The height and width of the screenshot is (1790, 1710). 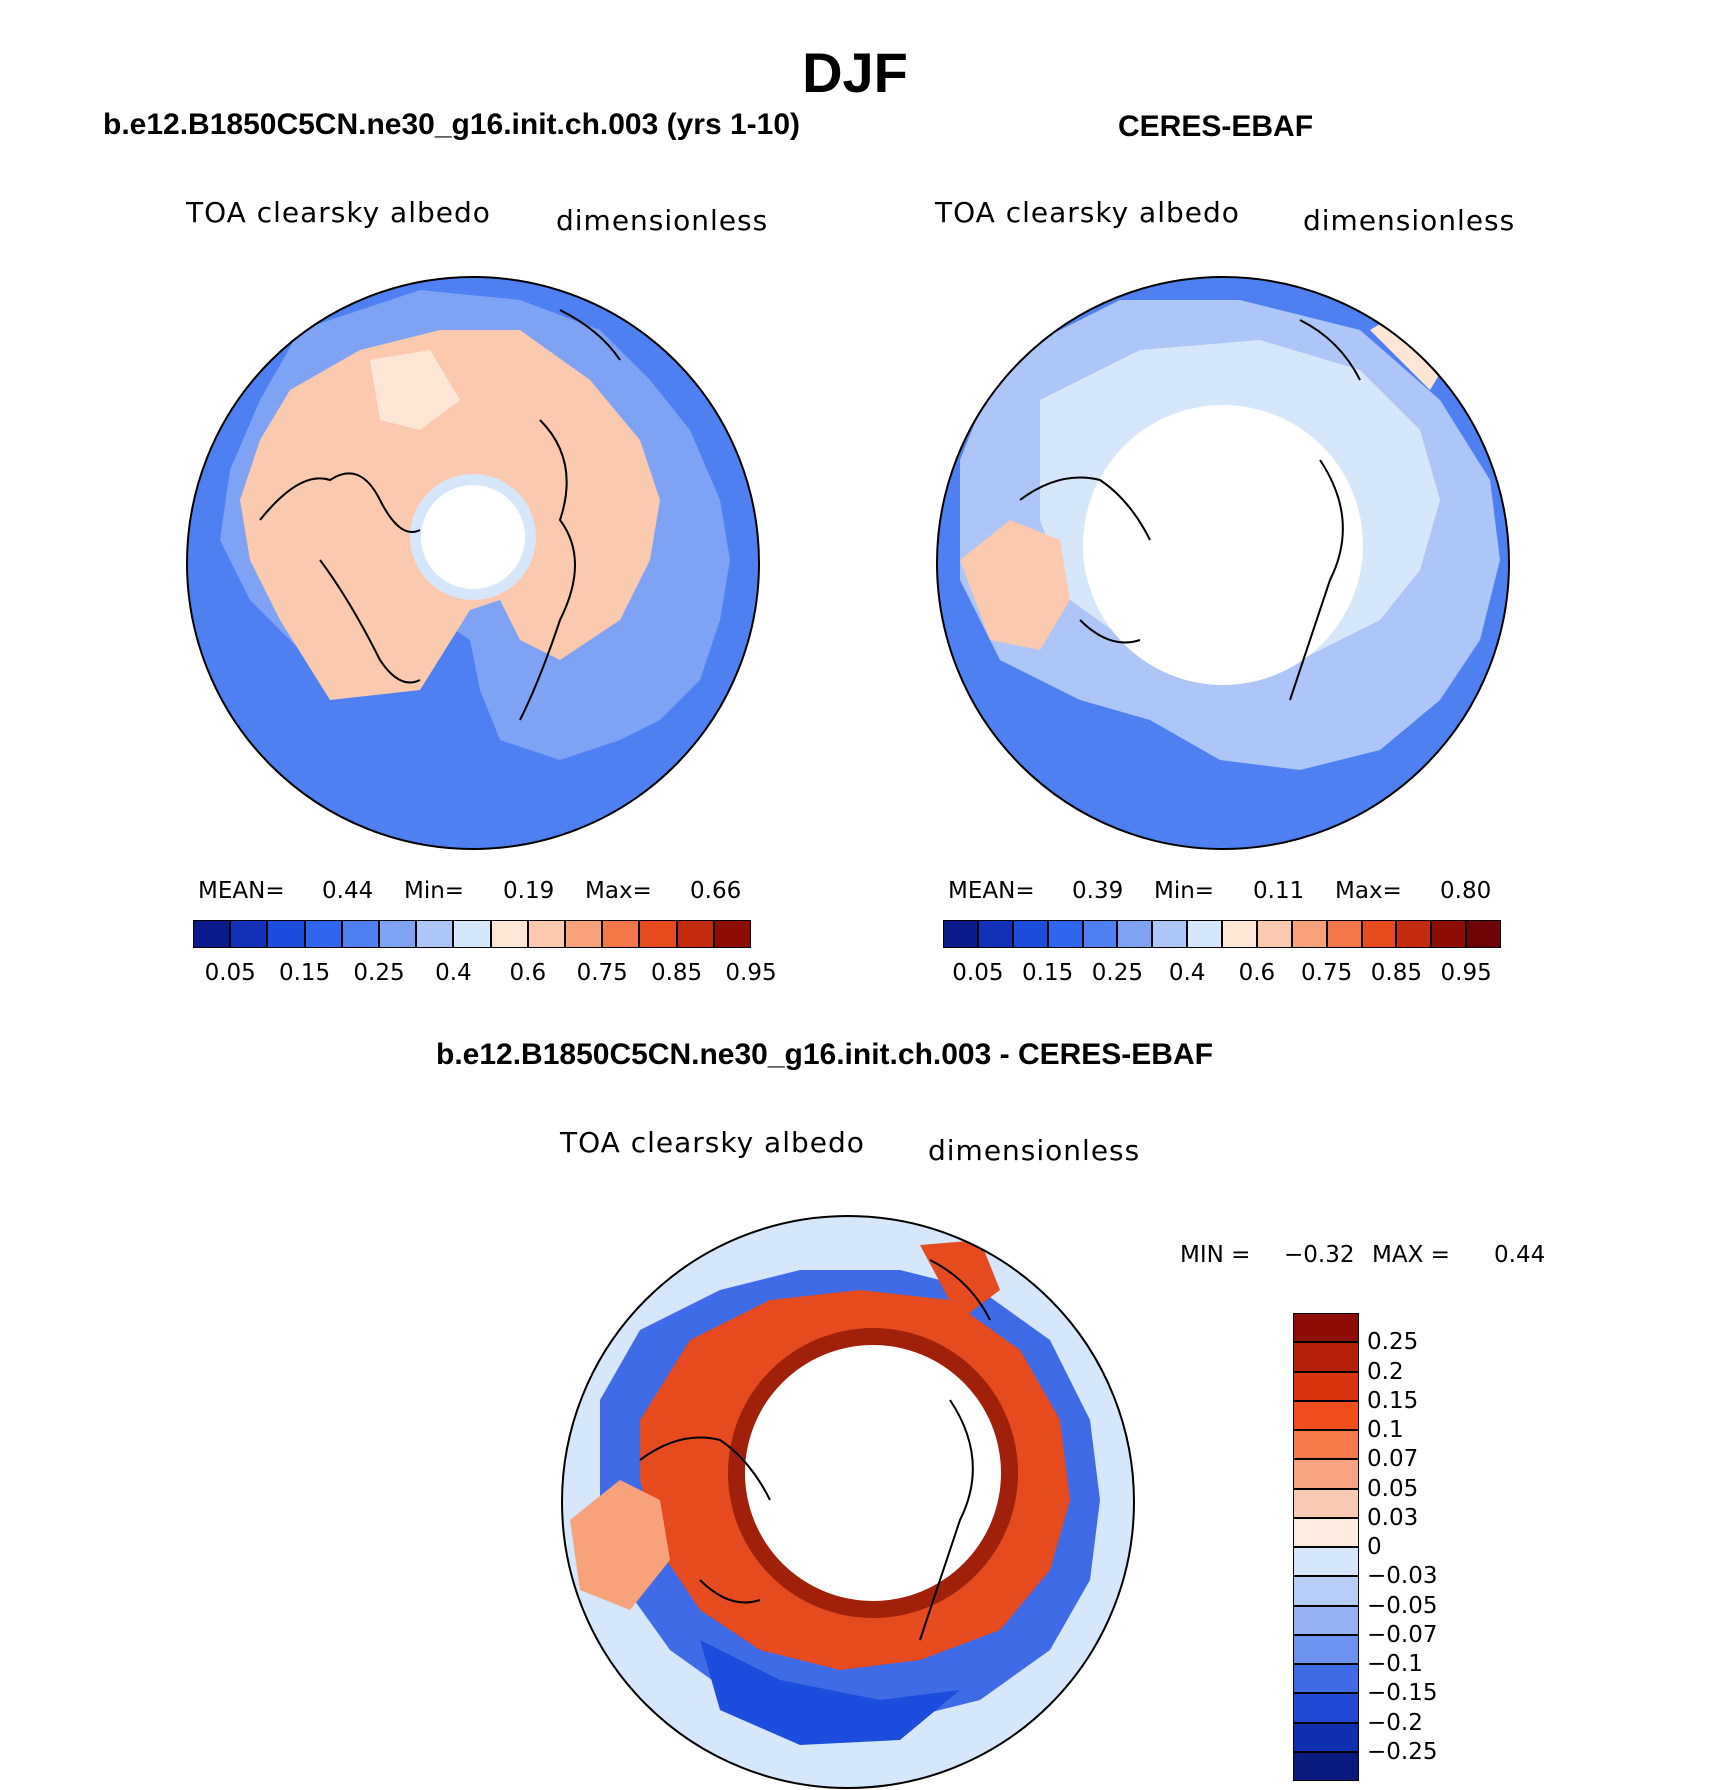 What do you see at coordinates (1087, 212) in the screenshot?
I see `panel2-variable: TOA clearsky albedo` at bounding box center [1087, 212].